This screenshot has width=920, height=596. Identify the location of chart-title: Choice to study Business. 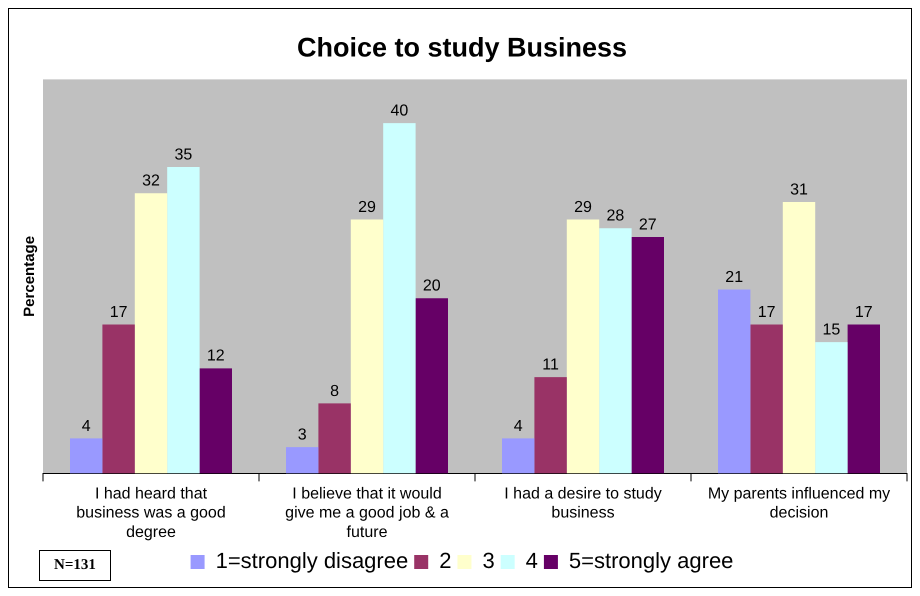
(462, 47).